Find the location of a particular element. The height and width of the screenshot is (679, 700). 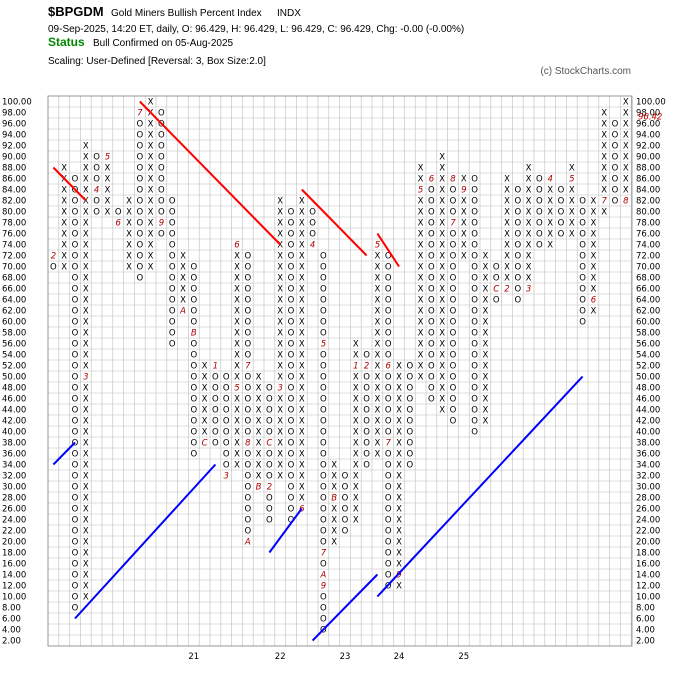

y-tick-label: 68.00 is located at coordinates (648, 279).